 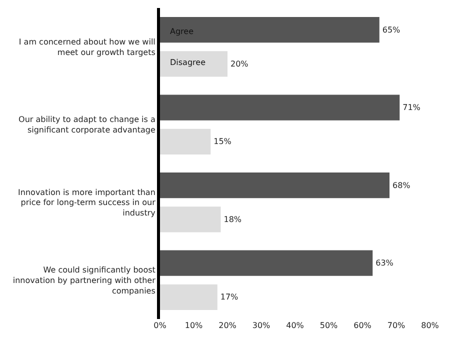 What do you see at coordinates (188, 62) in the screenshot?
I see `series-label: Disagree` at bounding box center [188, 62].